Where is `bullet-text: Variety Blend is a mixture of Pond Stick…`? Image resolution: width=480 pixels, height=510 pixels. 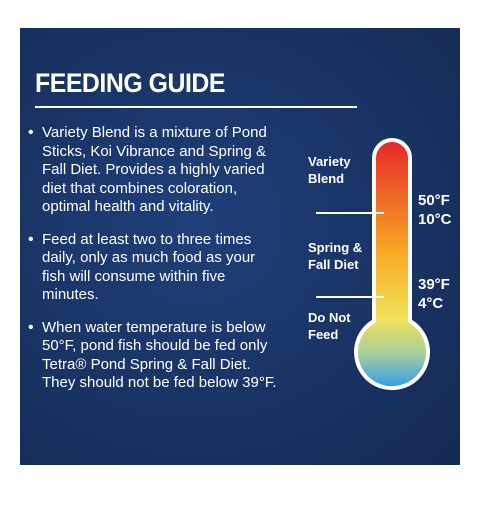 bullet-text: Variety Blend is a mixture of Pond Stick… is located at coordinates (154, 169).